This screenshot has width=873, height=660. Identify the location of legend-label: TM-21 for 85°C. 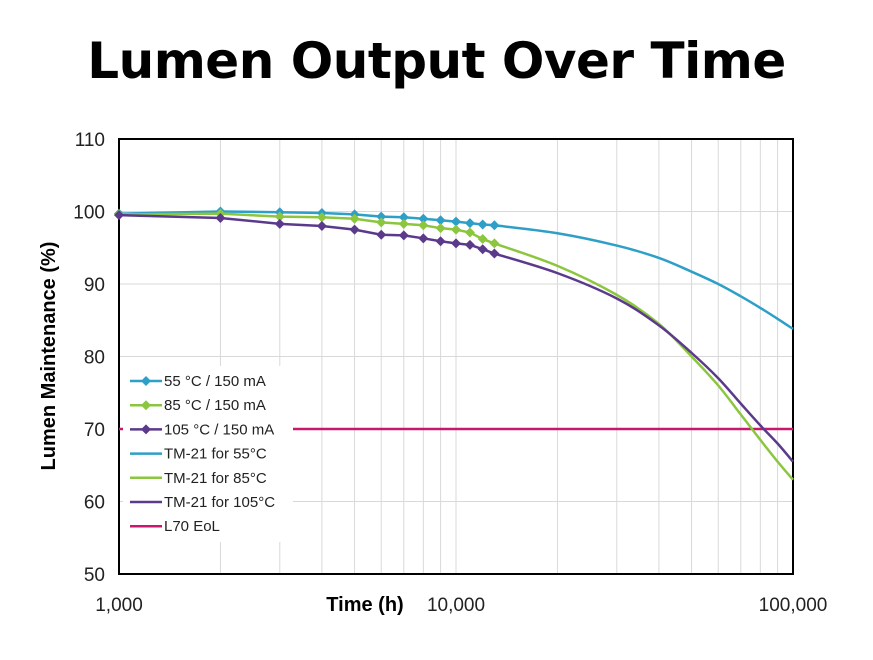
(215, 478).